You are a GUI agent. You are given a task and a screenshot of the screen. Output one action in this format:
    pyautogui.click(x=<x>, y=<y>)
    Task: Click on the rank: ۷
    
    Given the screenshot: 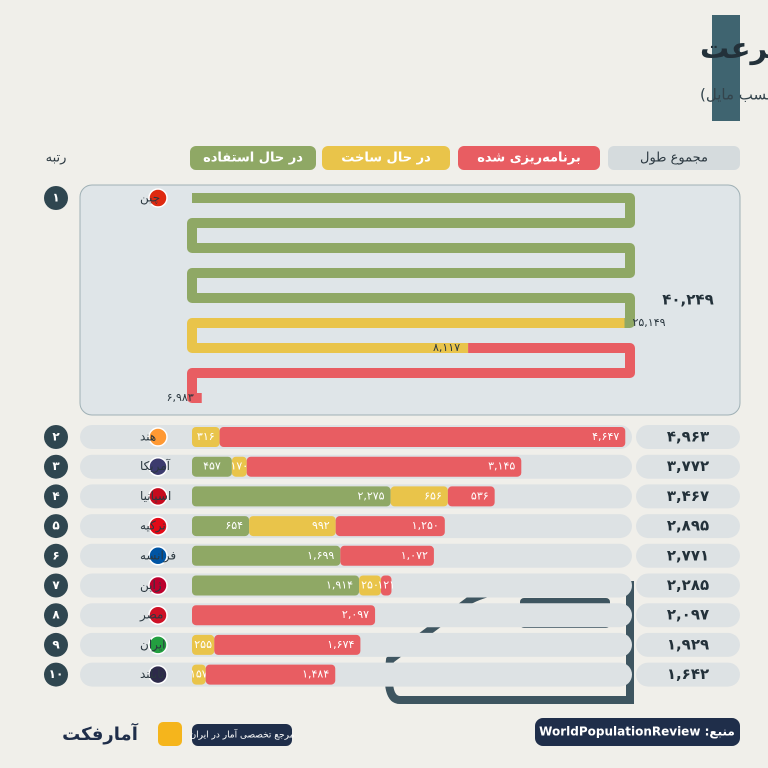 What is the action you would take?
    pyautogui.click(x=56, y=585)
    